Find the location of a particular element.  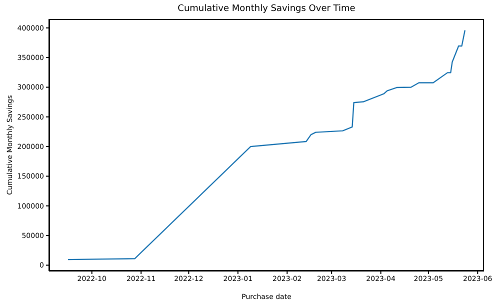

chart-title: Cumulative Monthly Savings Over Time is located at coordinates (266, 9).